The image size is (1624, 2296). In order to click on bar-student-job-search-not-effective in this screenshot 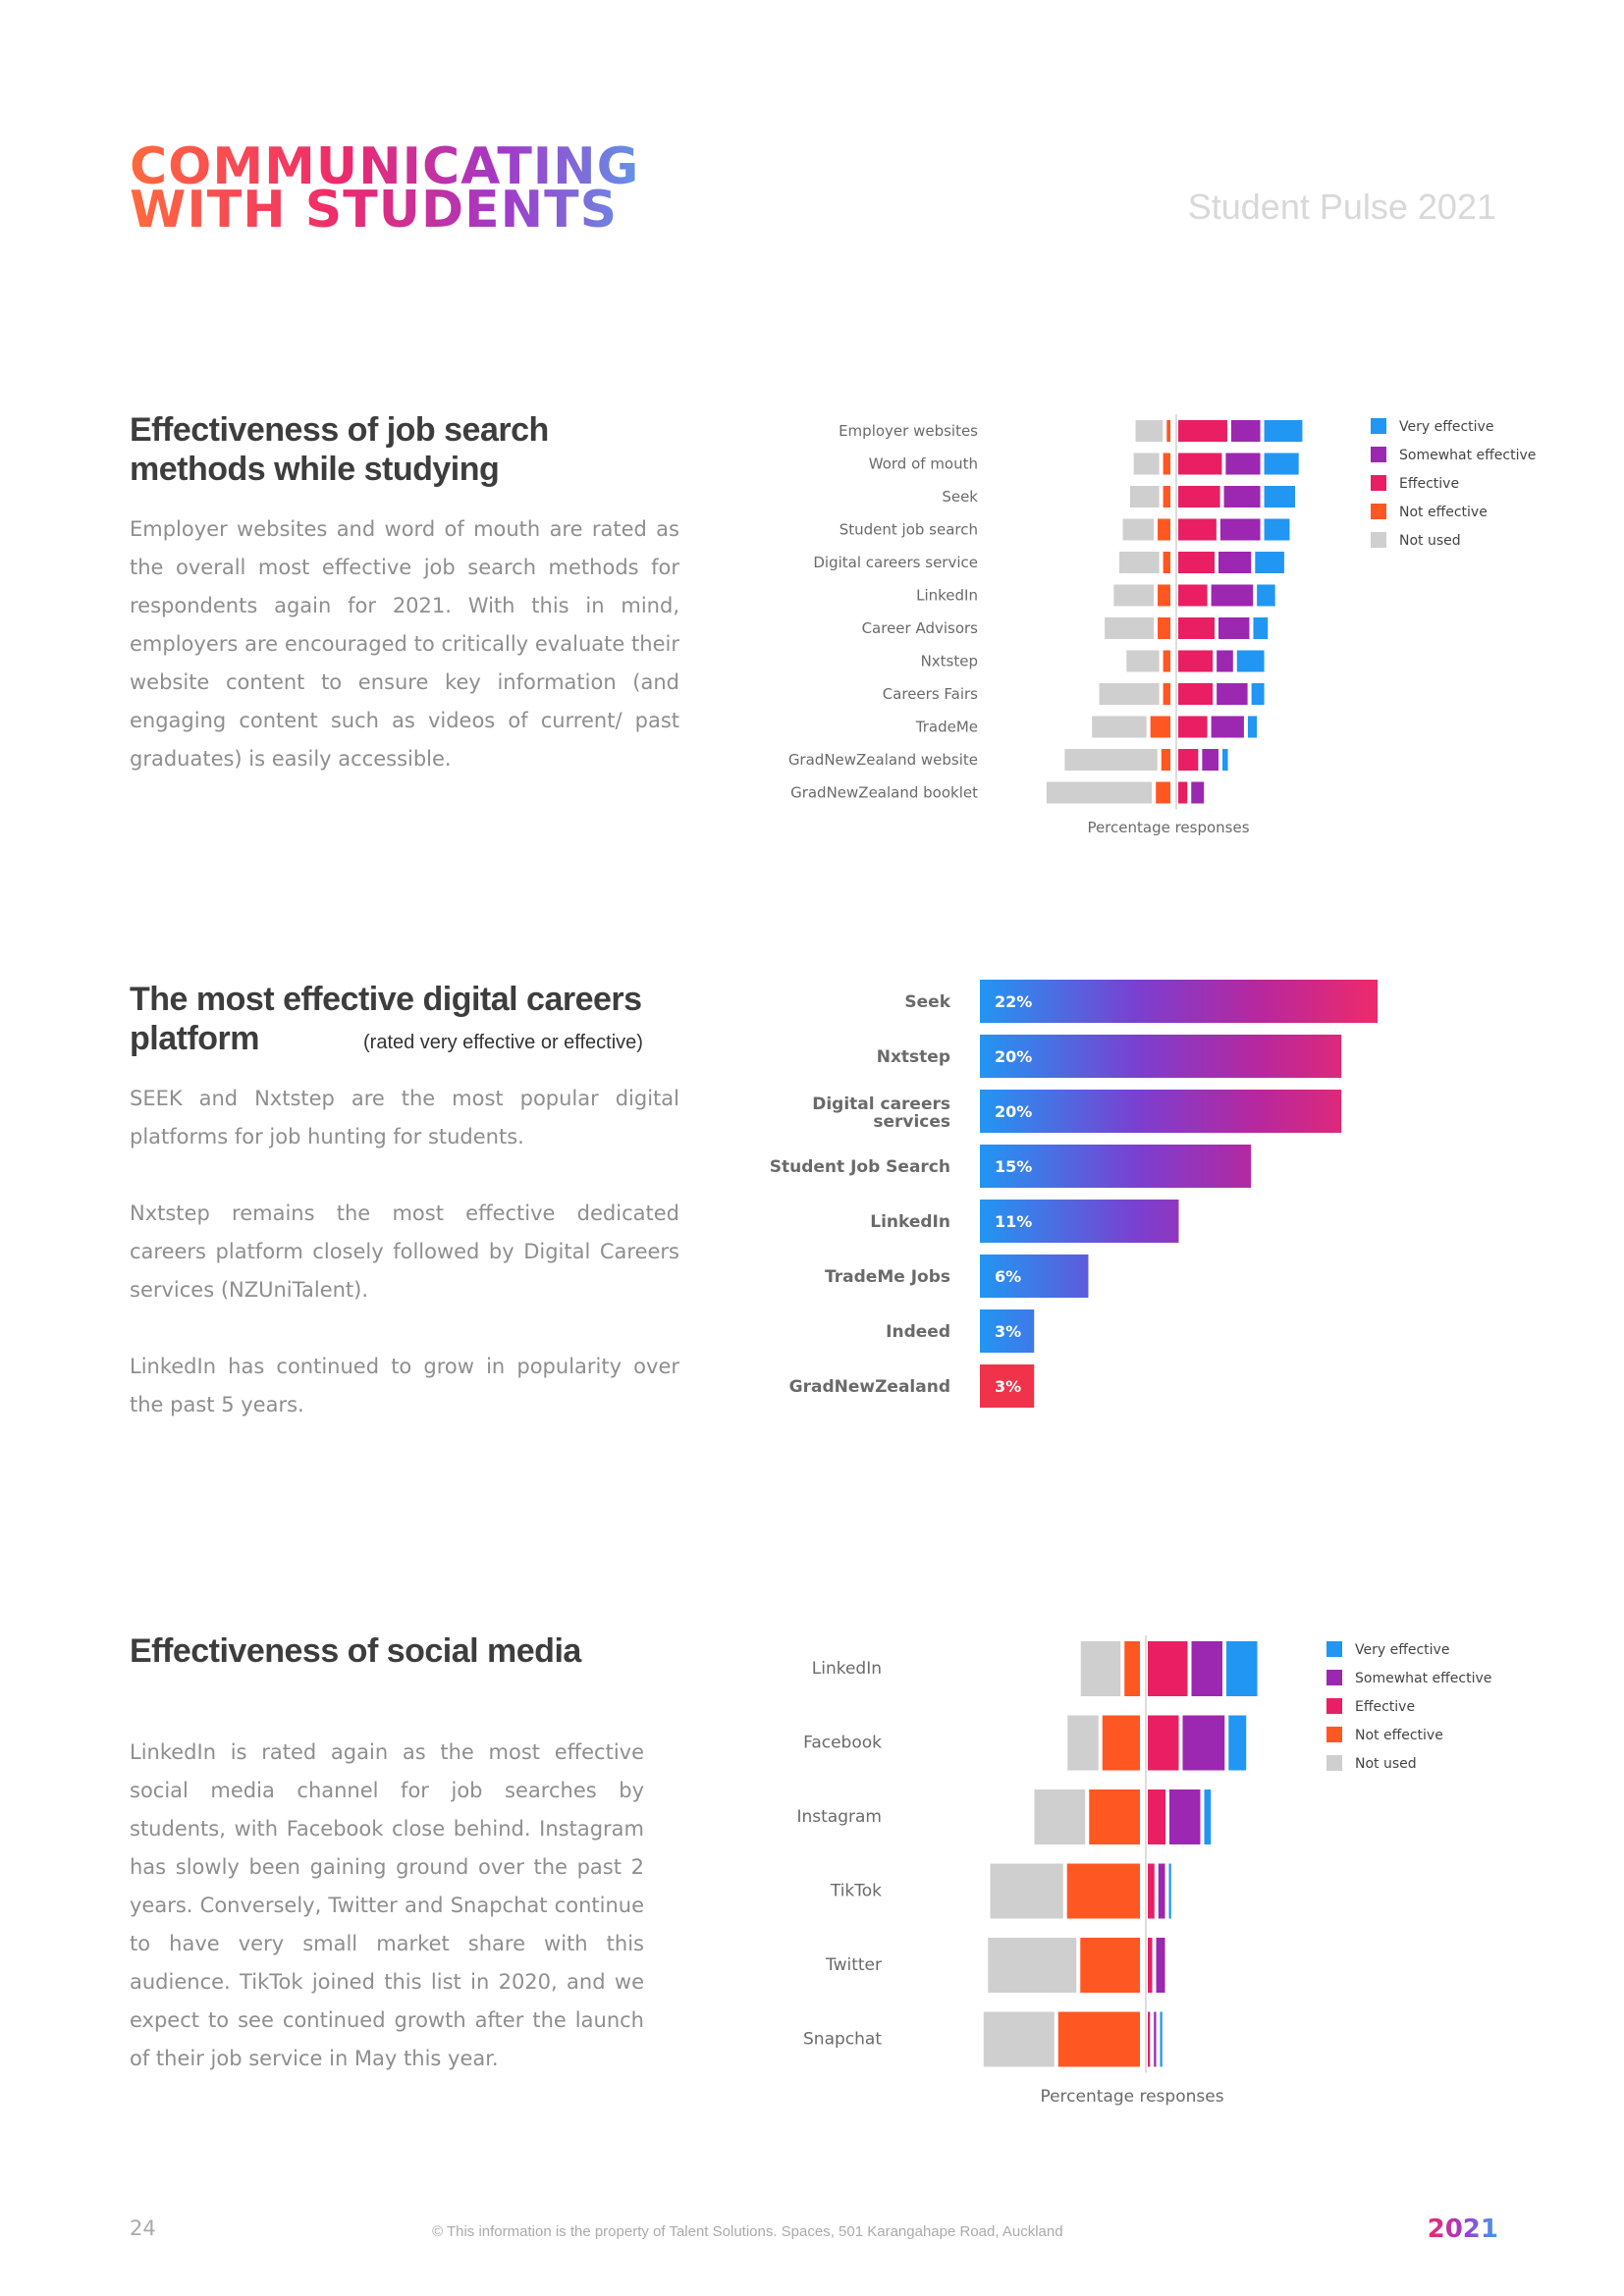, I will do `click(1164, 529)`.